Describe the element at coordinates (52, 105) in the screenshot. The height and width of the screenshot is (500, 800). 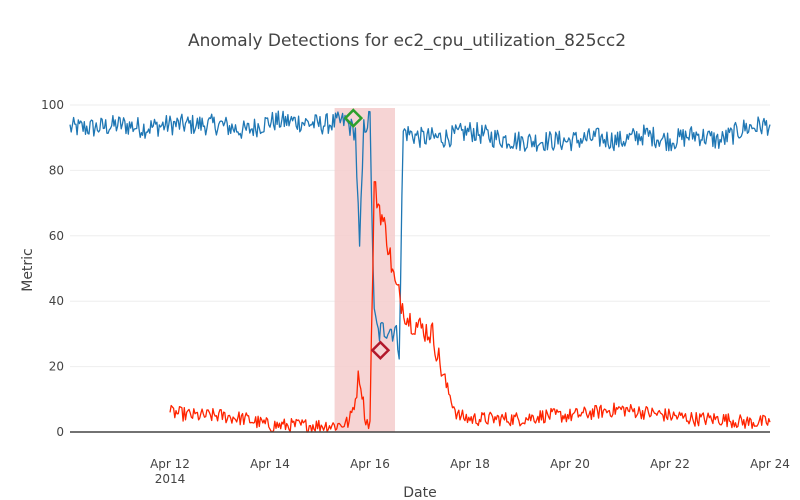
I see `y-tick-label: 100` at that location.